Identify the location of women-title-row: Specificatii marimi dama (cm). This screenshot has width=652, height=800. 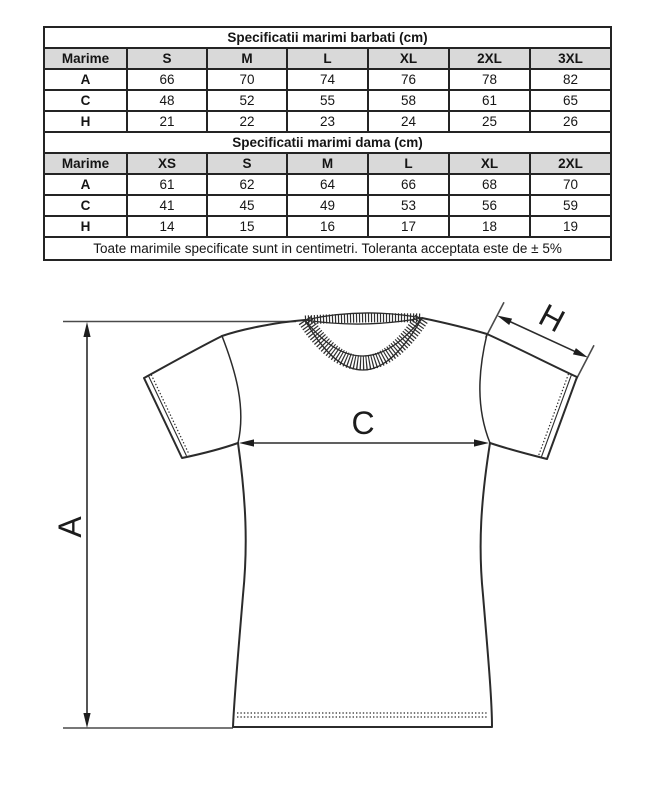
(327, 142).